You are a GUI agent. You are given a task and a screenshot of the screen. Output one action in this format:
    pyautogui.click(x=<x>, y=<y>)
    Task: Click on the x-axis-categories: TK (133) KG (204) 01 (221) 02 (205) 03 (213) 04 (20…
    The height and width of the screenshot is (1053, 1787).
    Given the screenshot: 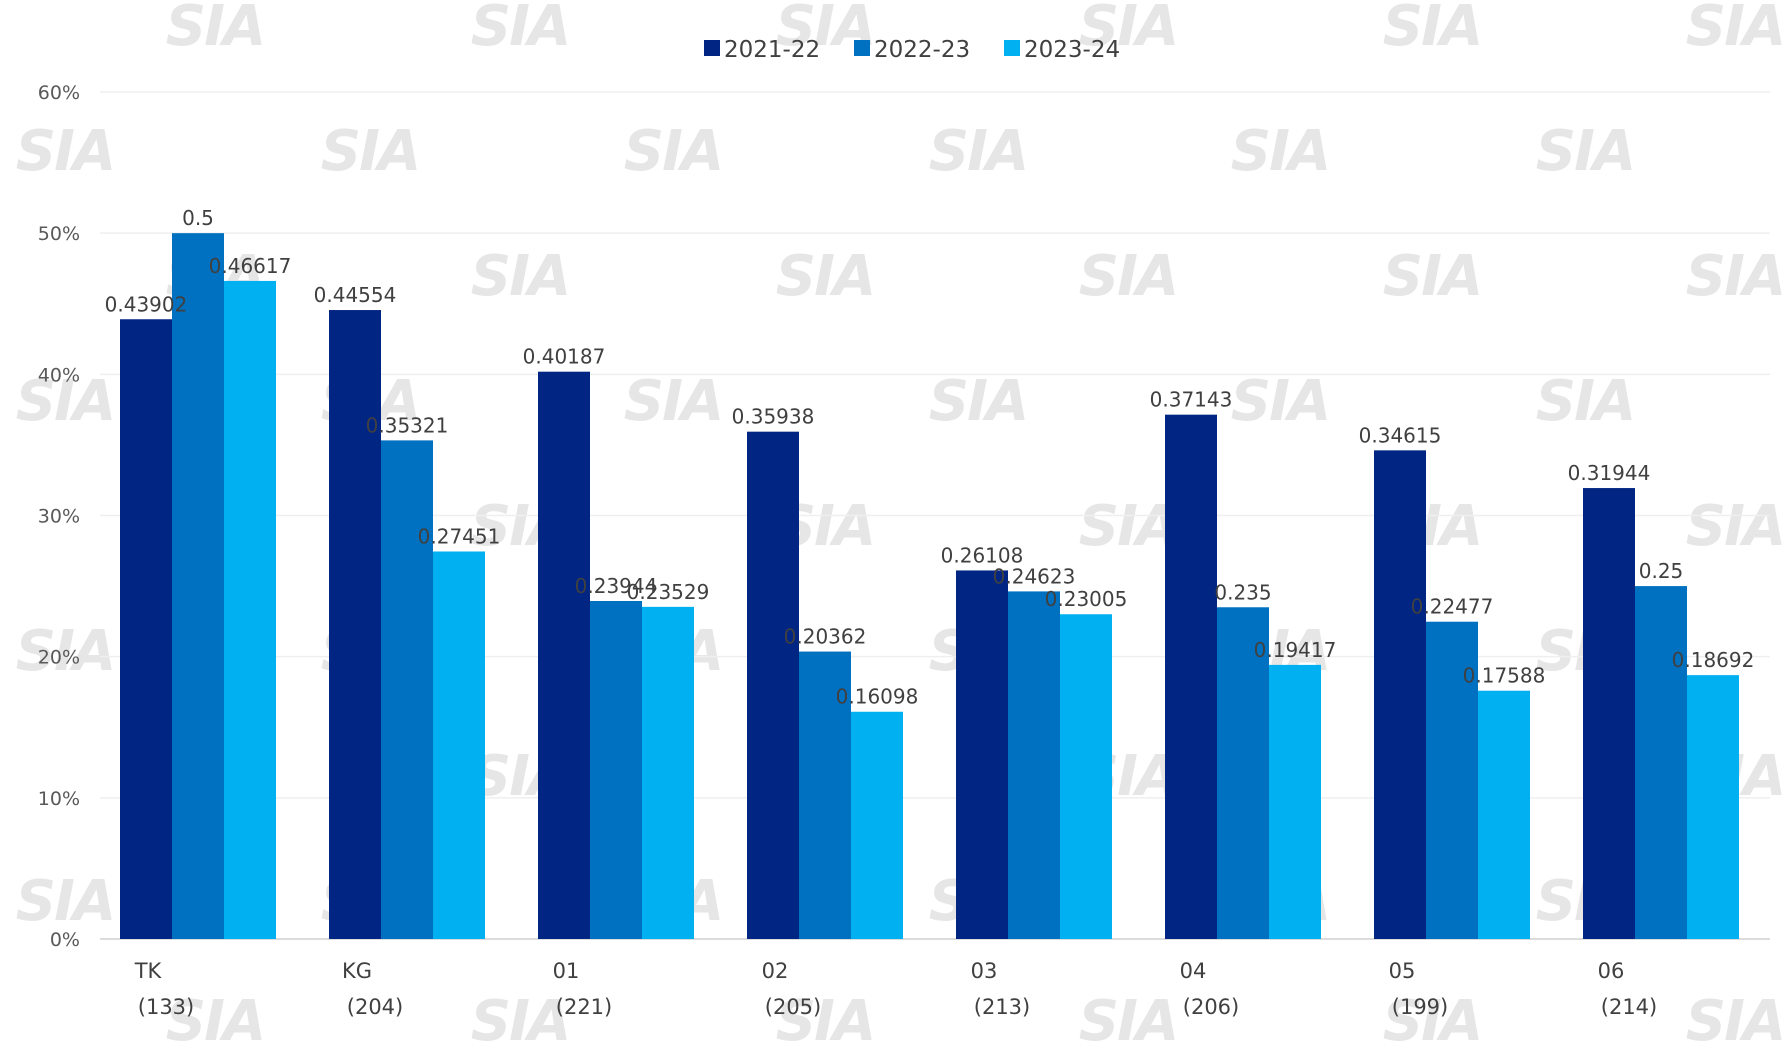 What is the action you would take?
    pyautogui.click(x=896, y=989)
    